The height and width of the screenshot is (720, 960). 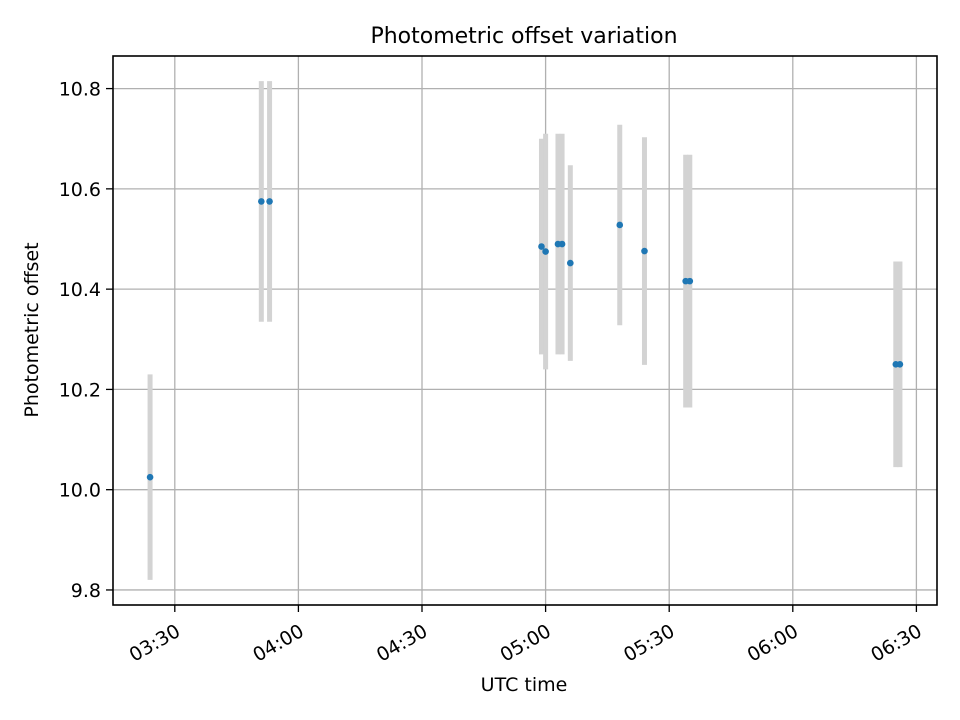 I want to click on x-tick-label: 04:00, so click(x=278, y=643).